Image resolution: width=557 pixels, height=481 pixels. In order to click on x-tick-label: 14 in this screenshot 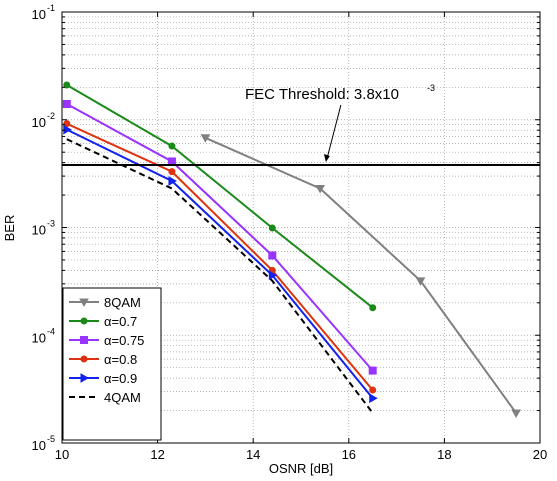, I will do `click(253, 454)`.